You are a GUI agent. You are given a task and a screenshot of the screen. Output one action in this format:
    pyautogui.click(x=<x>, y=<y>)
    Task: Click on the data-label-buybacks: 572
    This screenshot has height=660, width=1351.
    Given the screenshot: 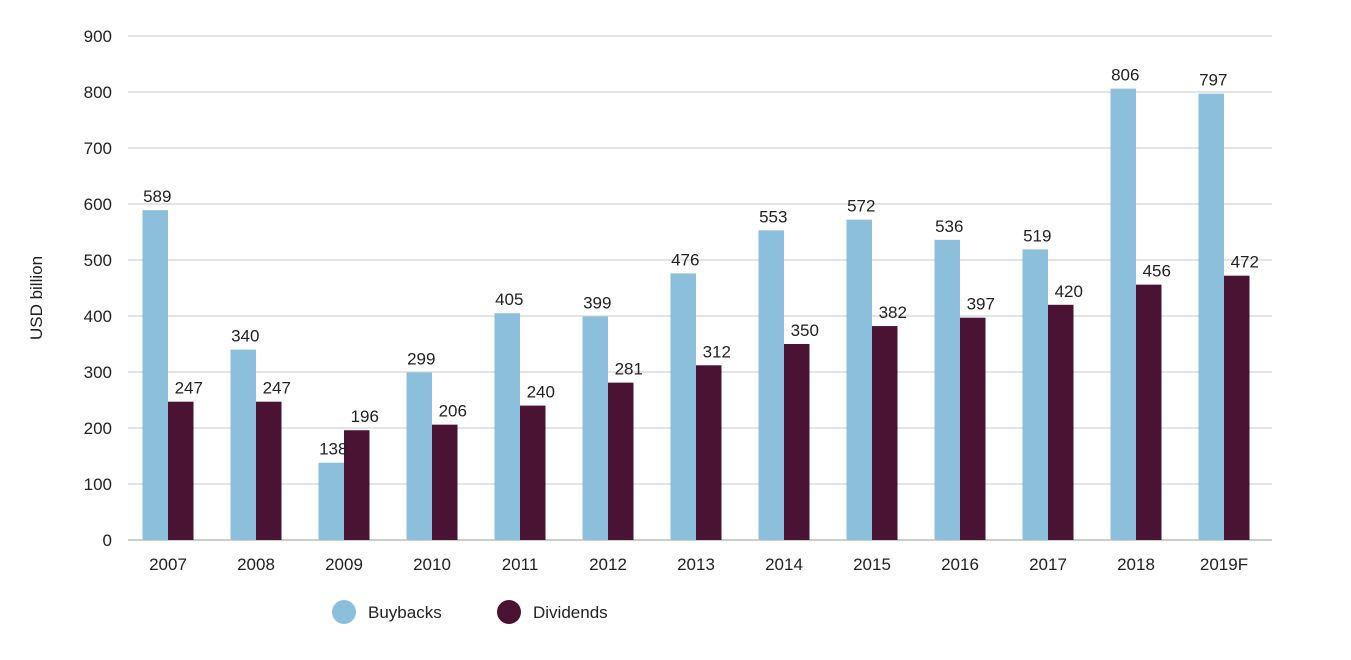 What is the action you would take?
    pyautogui.click(x=861, y=206)
    